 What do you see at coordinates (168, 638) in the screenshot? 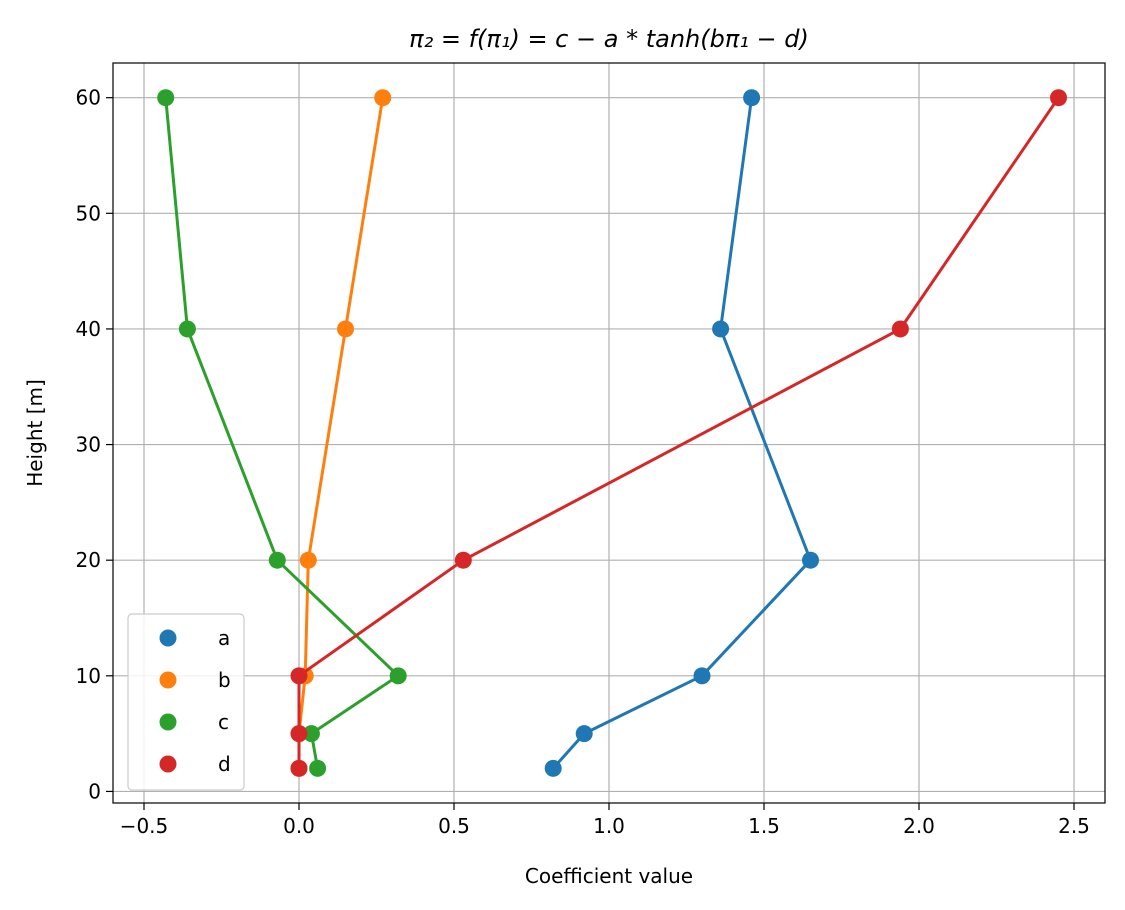
I see `legend-marker-a` at bounding box center [168, 638].